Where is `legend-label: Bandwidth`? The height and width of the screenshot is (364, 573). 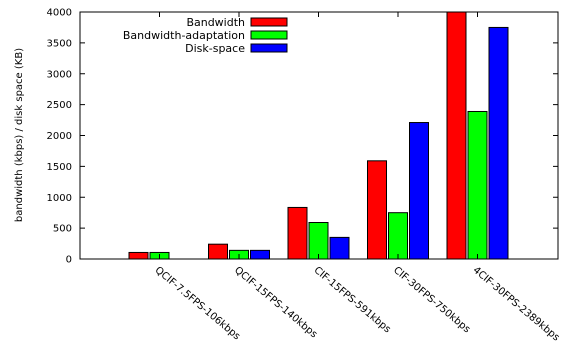
legend-label: Bandwidth is located at coordinates (215, 22).